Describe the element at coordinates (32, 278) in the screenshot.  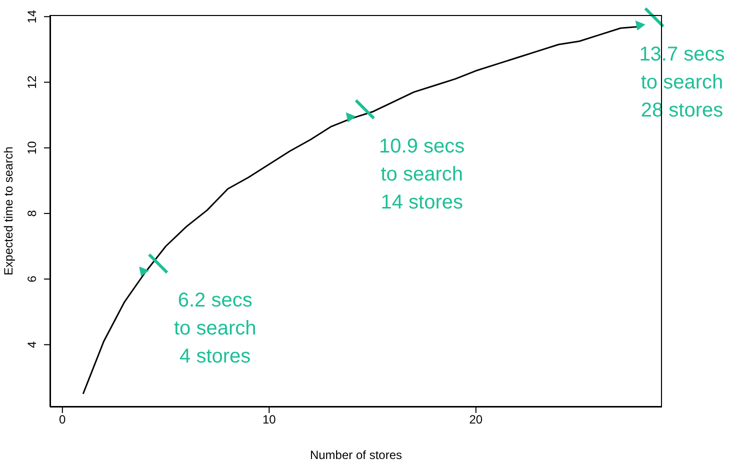
I see `y-tick-label: 6` at that location.